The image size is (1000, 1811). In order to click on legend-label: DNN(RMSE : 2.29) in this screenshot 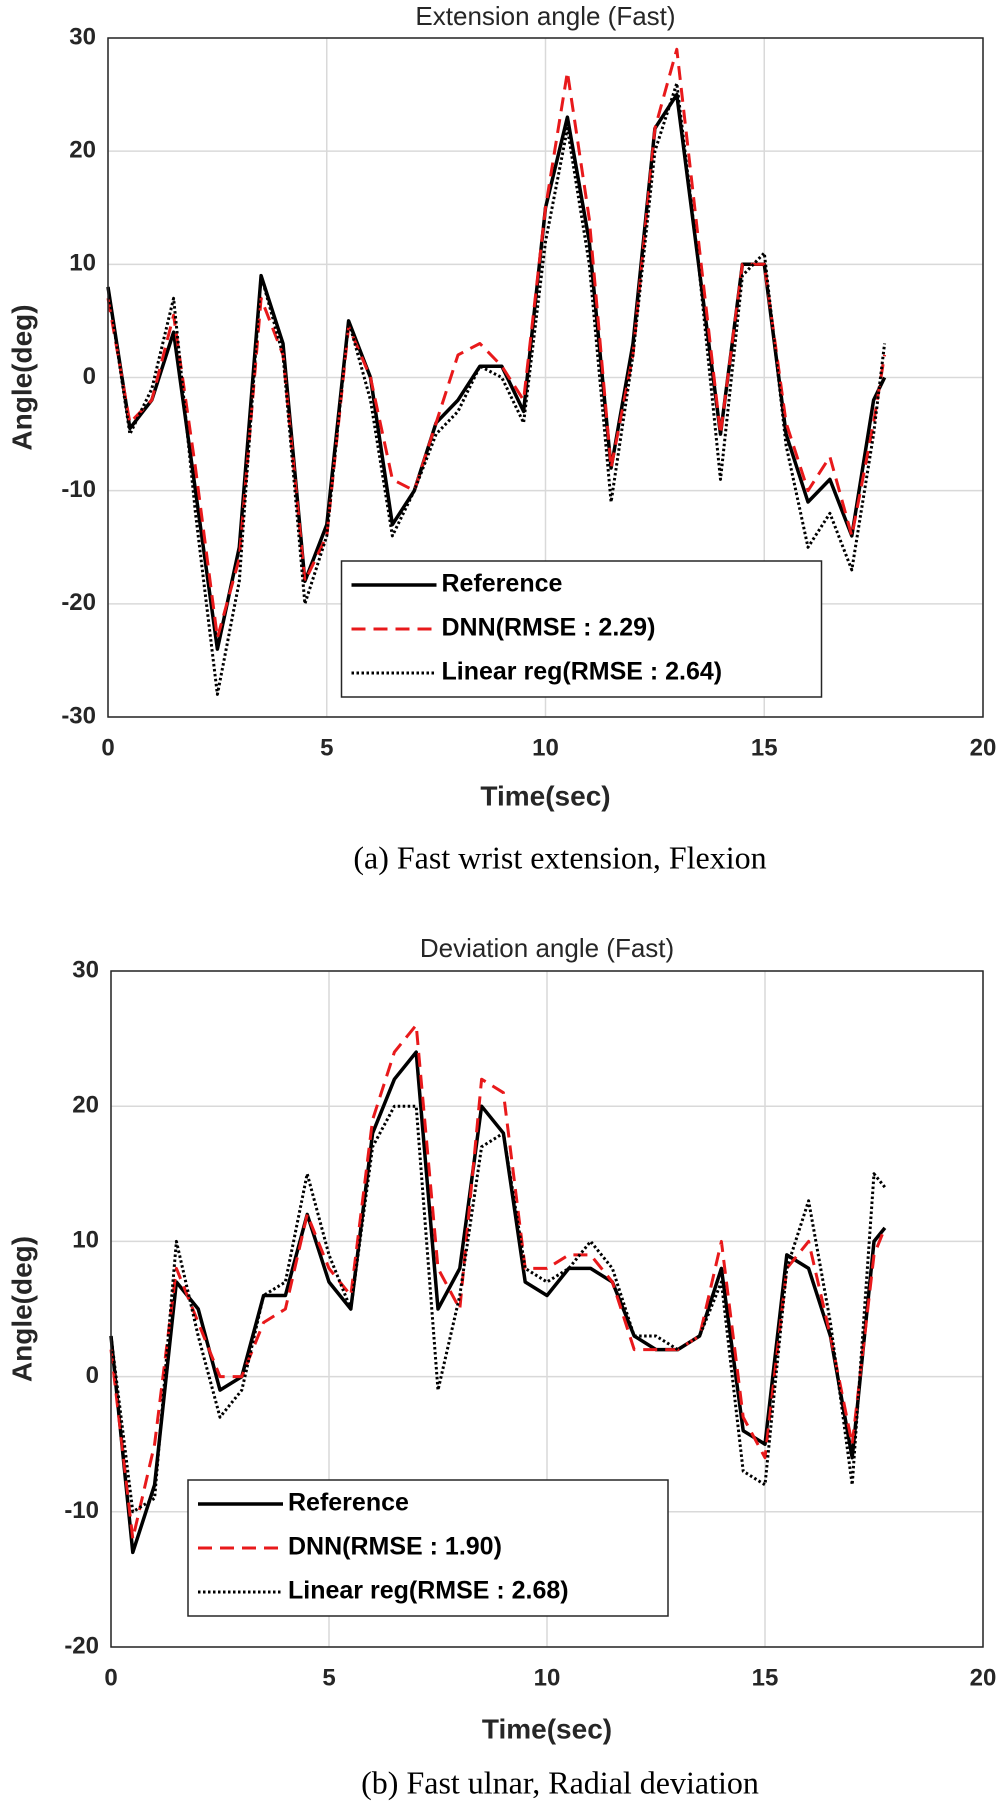, I will do `click(549, 628)`.